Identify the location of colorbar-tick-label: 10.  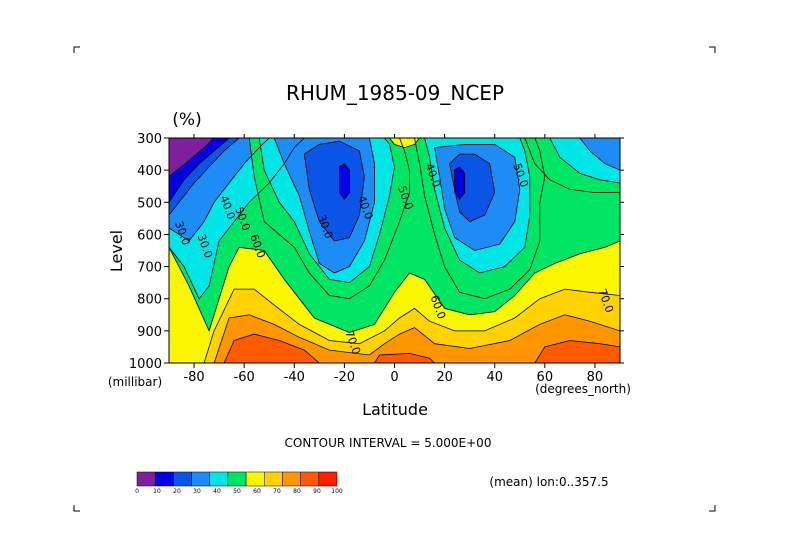
(157, 491).